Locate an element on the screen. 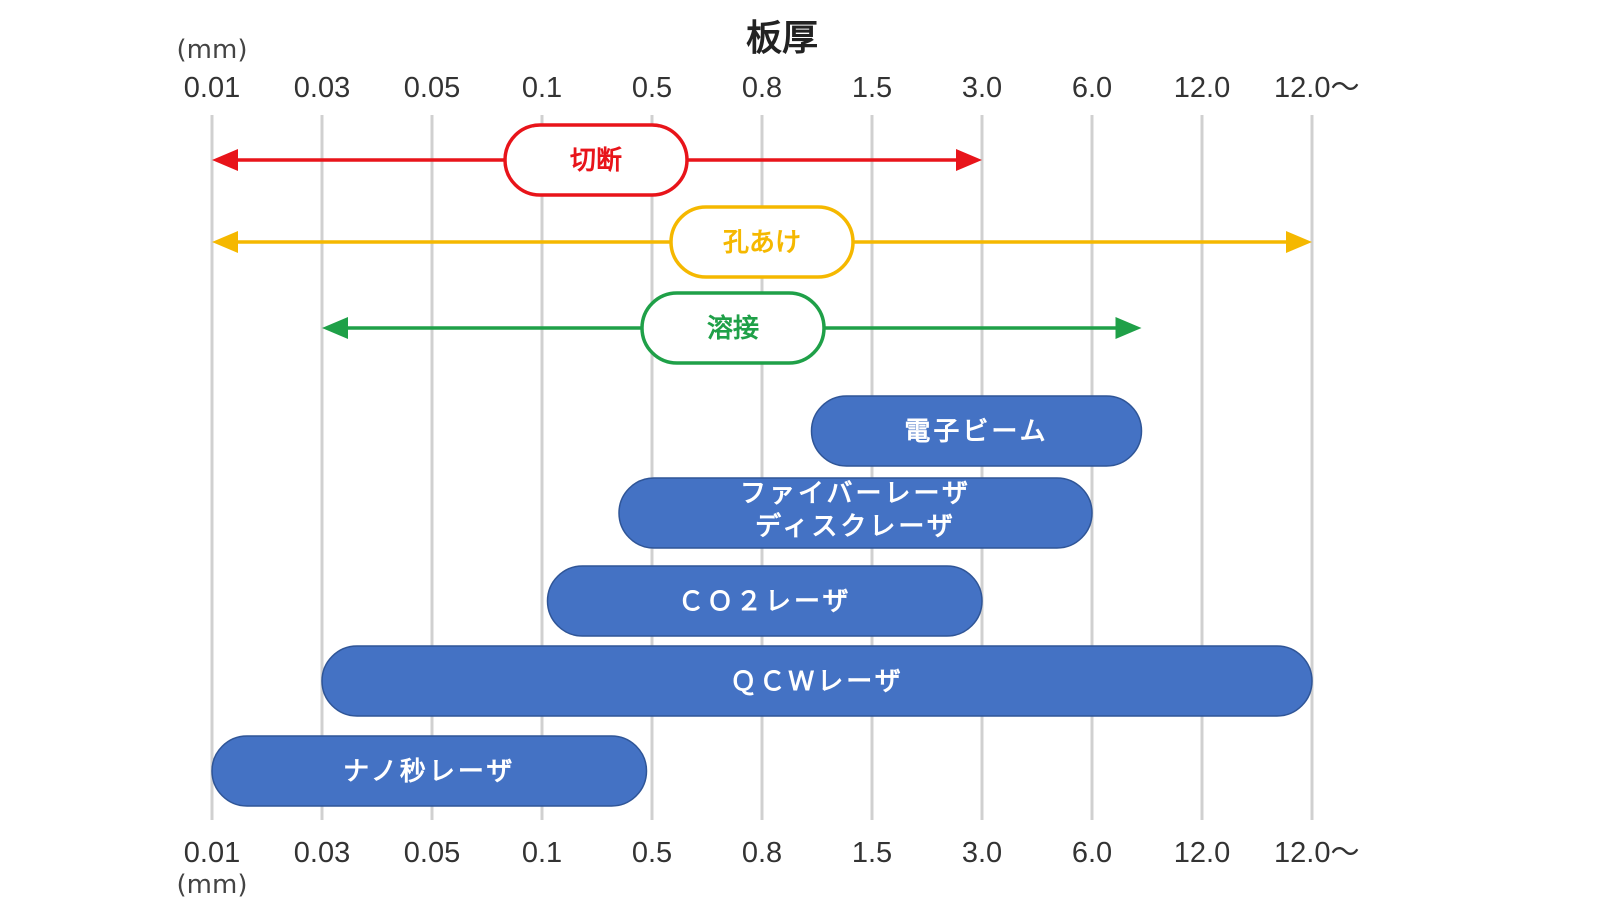 The height and width of the screenshot is (900, 1600). tick-label-top: 3.0 is located at coordinates (982, 88).